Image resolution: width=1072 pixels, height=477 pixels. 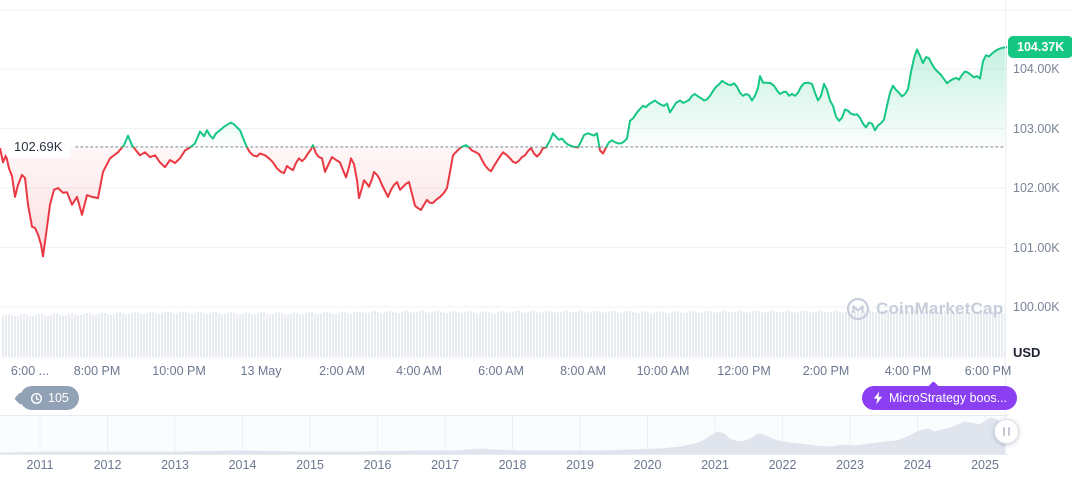 I want to click on navigator-year-label: 2020, so click(x=647, y=465).